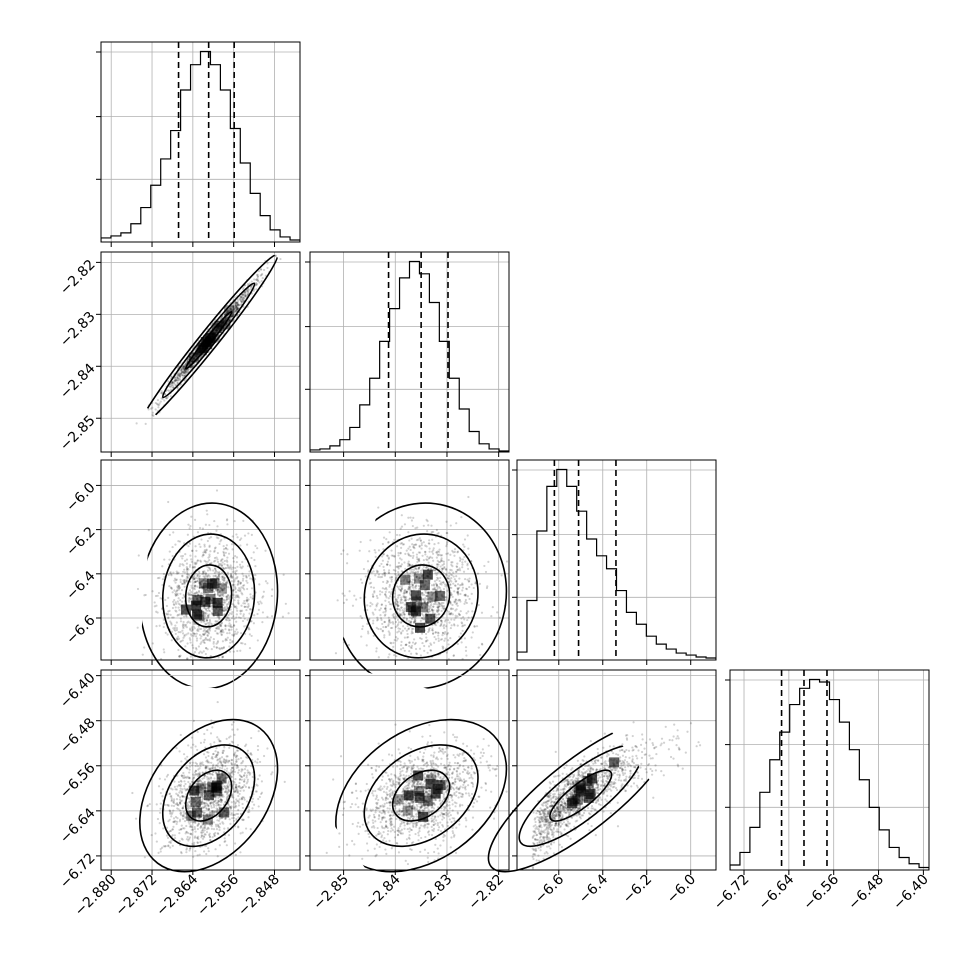  Describe the element at coordinates (196, 605) in the screenshot. I see `density-cell` at that location.